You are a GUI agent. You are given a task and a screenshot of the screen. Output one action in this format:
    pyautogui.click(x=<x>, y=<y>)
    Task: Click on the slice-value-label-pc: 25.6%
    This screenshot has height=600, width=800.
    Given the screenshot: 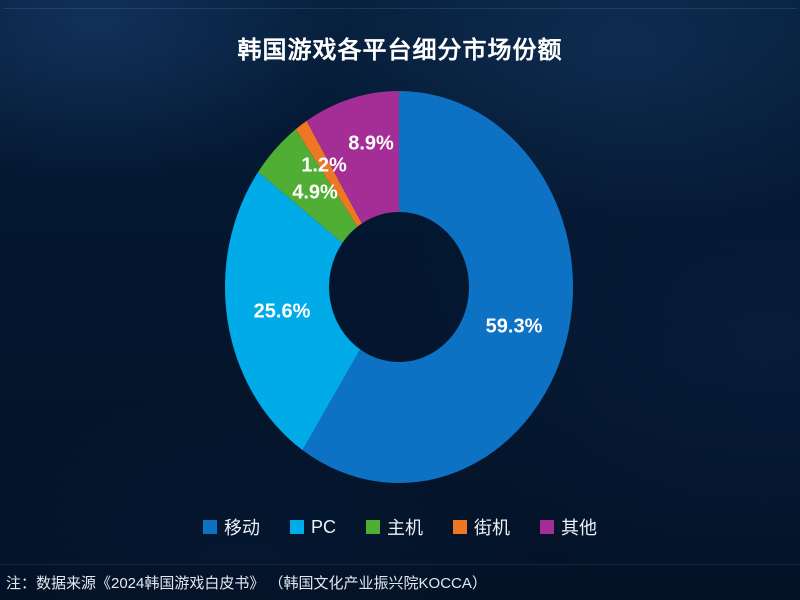 What is the action you would take?
    pyautogui.click(x=282, y=311)
    